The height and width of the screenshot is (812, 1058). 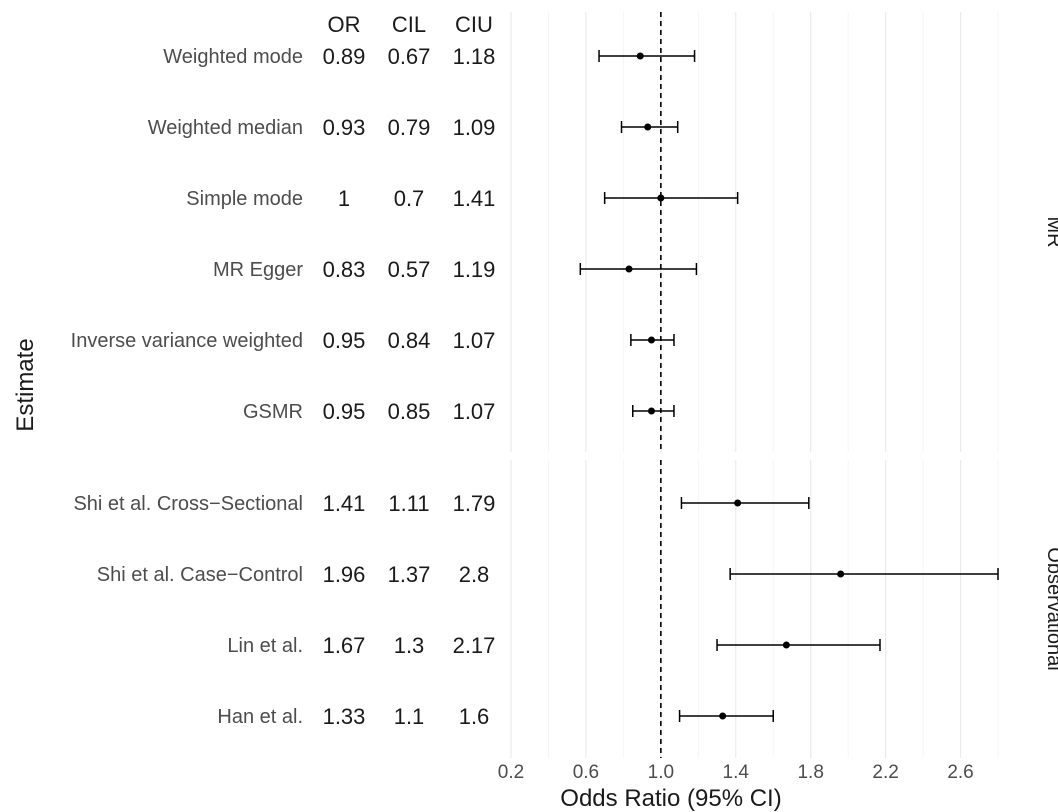 What do you see at coordinates (258, 270) in the screenshot?
I see `row-label: MR Egger` at bounding box center [258, 270].